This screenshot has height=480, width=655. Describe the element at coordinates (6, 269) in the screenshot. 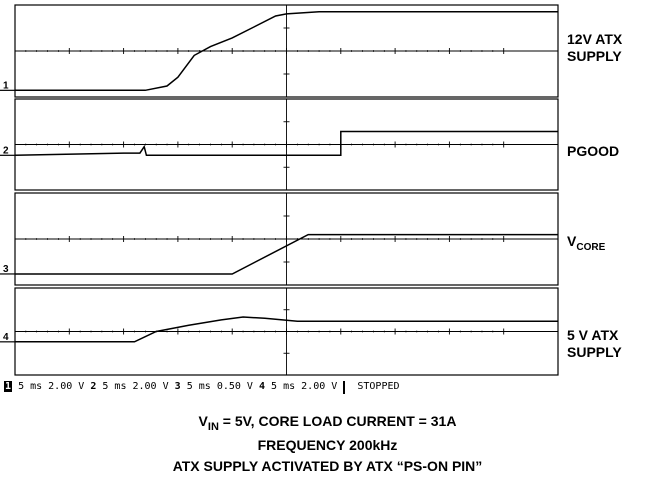

I see `ch3-marker-number: 3` at that location.